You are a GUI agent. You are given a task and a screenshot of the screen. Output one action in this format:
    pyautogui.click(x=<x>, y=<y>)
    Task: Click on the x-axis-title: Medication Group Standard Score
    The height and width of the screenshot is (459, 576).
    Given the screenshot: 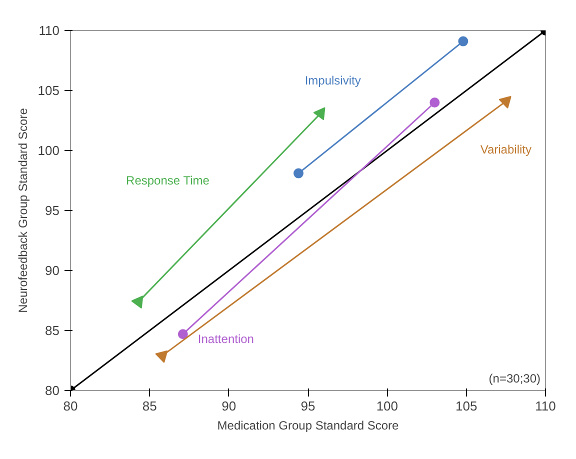 What is the action you would take?
    pyautogui.click(x=308, y=425)
    